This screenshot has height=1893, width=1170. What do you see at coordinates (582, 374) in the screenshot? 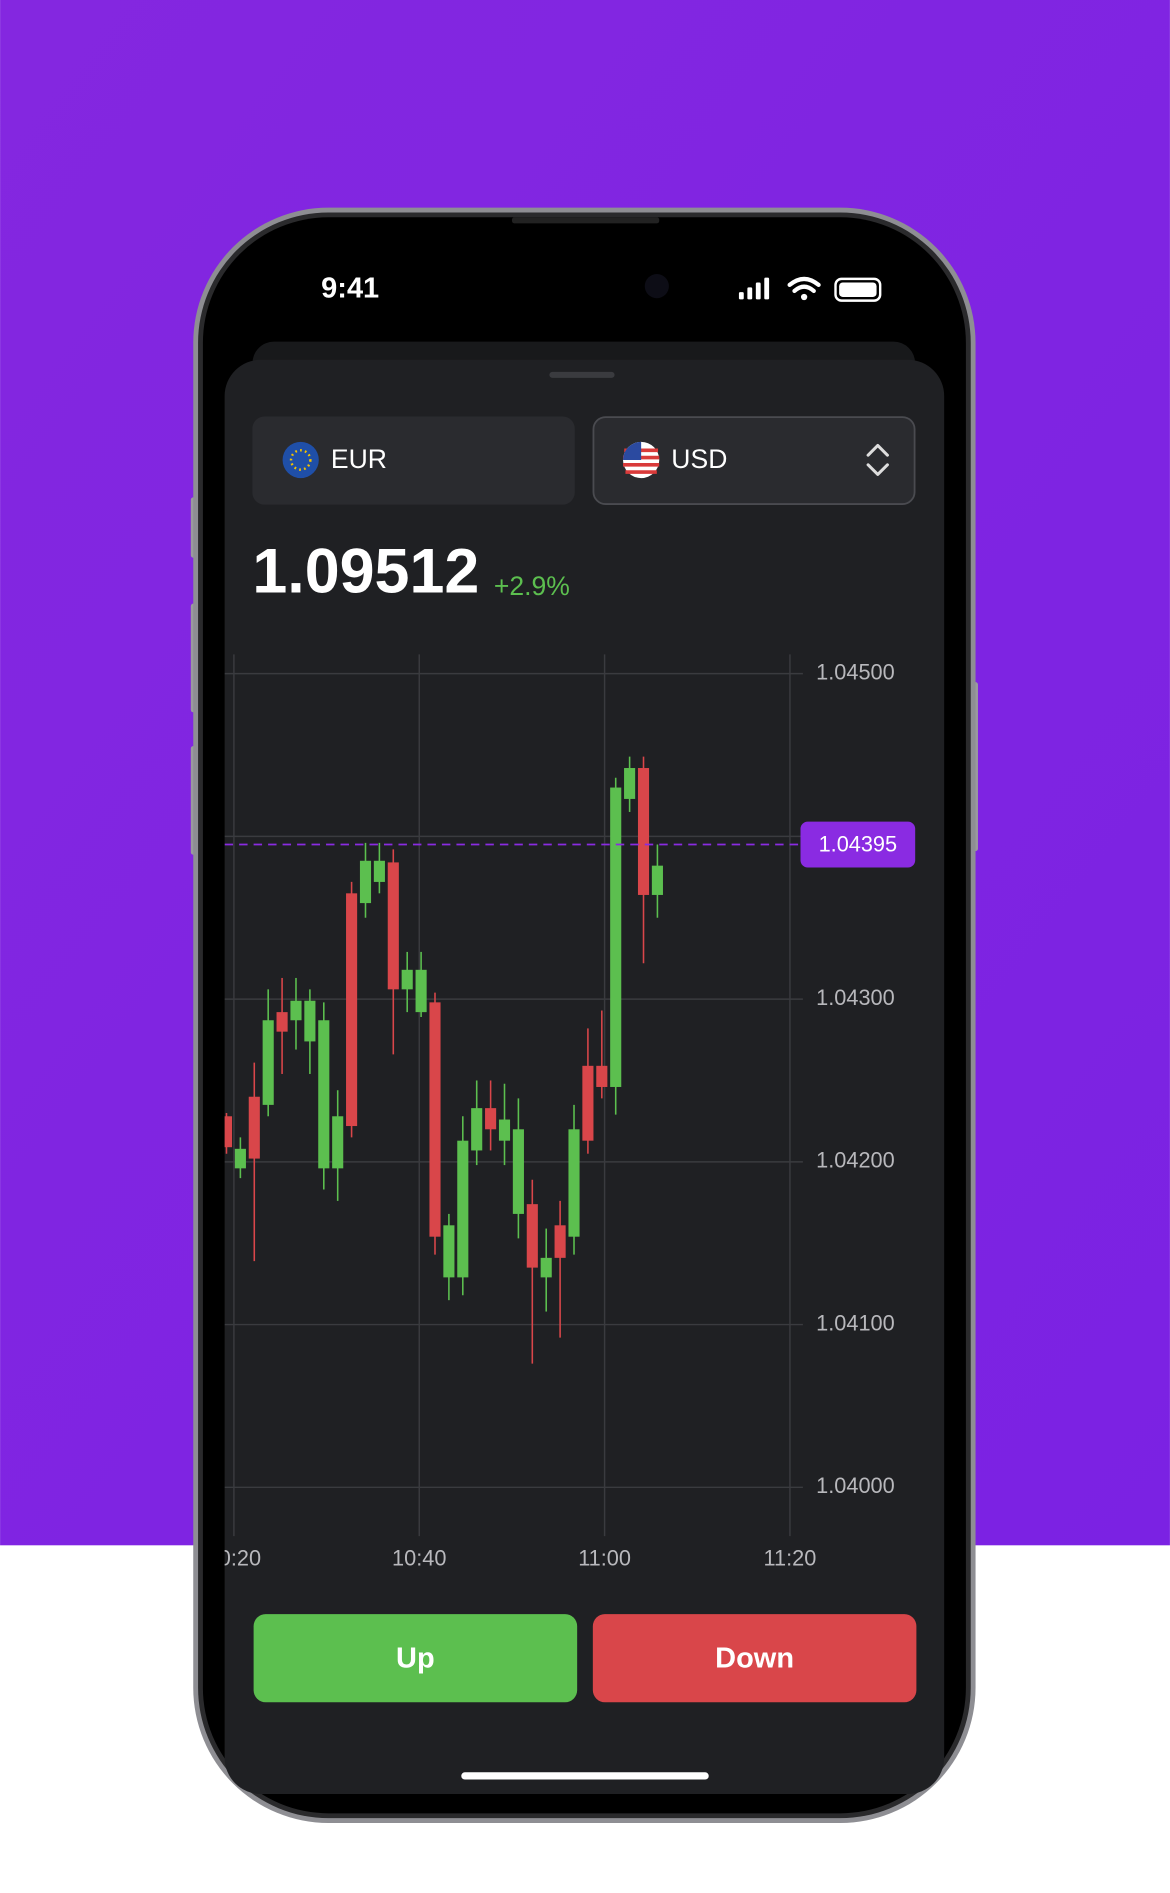
I see `sheet-handle` at bounding box center [582, 374].